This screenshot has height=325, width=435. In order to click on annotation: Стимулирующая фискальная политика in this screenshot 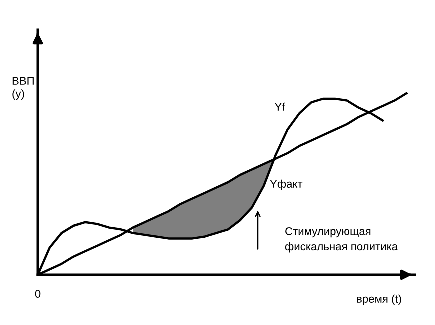, I will do `click(341, 240)`.